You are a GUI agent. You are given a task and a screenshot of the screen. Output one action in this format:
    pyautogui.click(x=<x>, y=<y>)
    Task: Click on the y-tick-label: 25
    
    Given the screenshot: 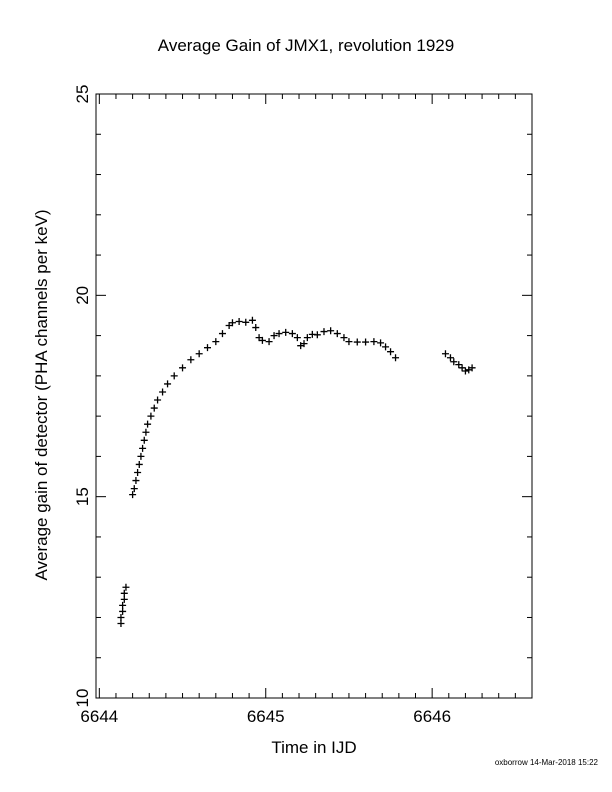 What is the action you would take?
    pyautogui.click(x=82, y=94)
    